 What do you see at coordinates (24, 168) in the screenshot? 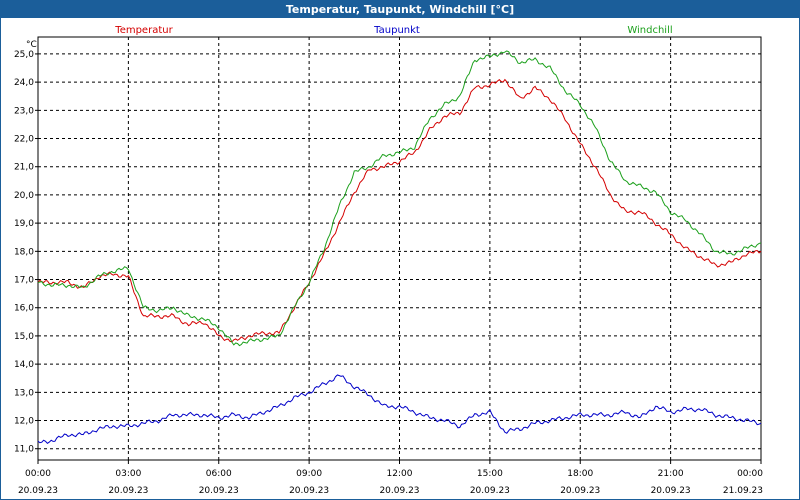
I see `y-tick-label: 21,0` at bounding box center [24, 168].